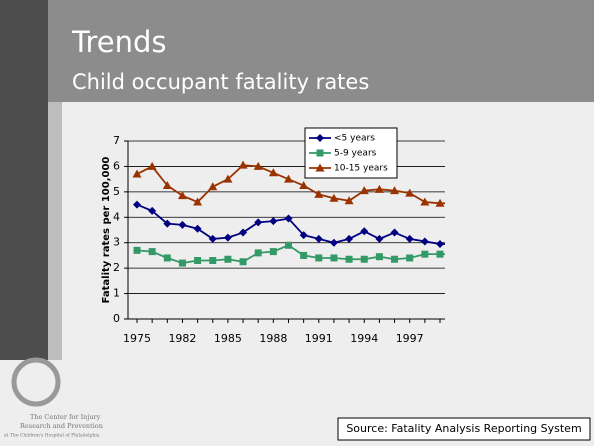 This screenshot has width=594, height=446. I want to click on legend-label: <5 years, so click(354, 139).